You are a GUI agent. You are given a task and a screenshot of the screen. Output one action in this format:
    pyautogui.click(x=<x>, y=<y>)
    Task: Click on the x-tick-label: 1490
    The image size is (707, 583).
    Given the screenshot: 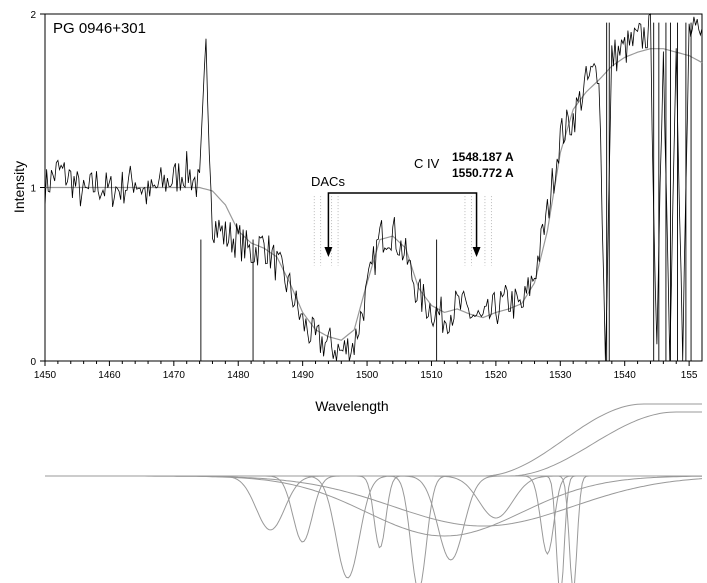 What is the action you would take?
    pyautogui.click(x=303, y=375)
    